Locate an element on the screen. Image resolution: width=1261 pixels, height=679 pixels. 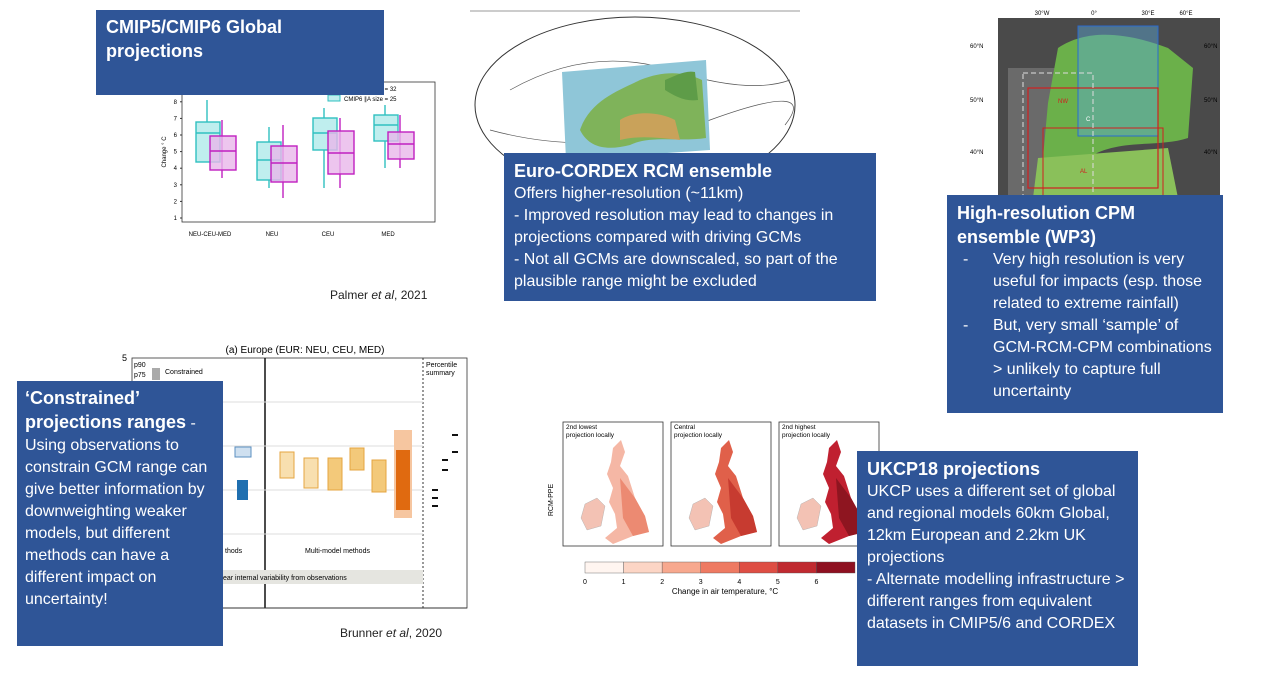
group-label: thods is located at coordinates (234, 551).